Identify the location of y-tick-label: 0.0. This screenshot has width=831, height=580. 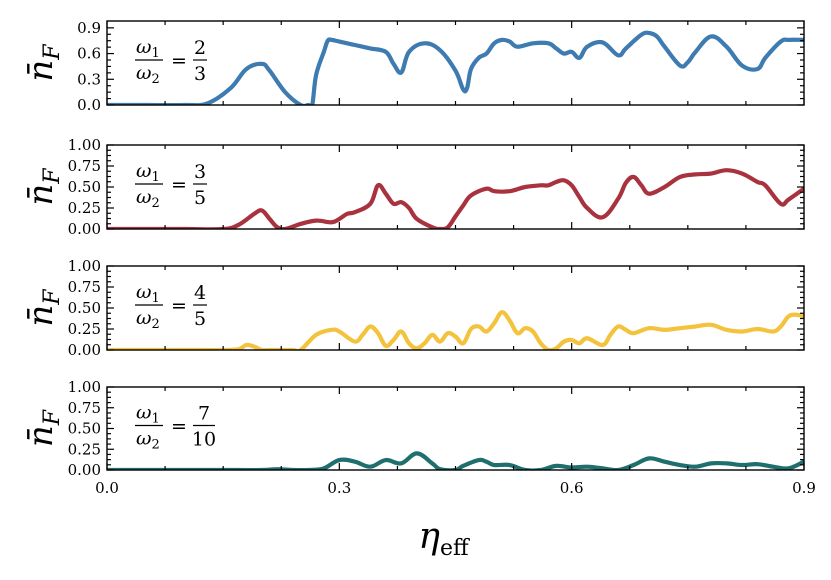
(89, 105).